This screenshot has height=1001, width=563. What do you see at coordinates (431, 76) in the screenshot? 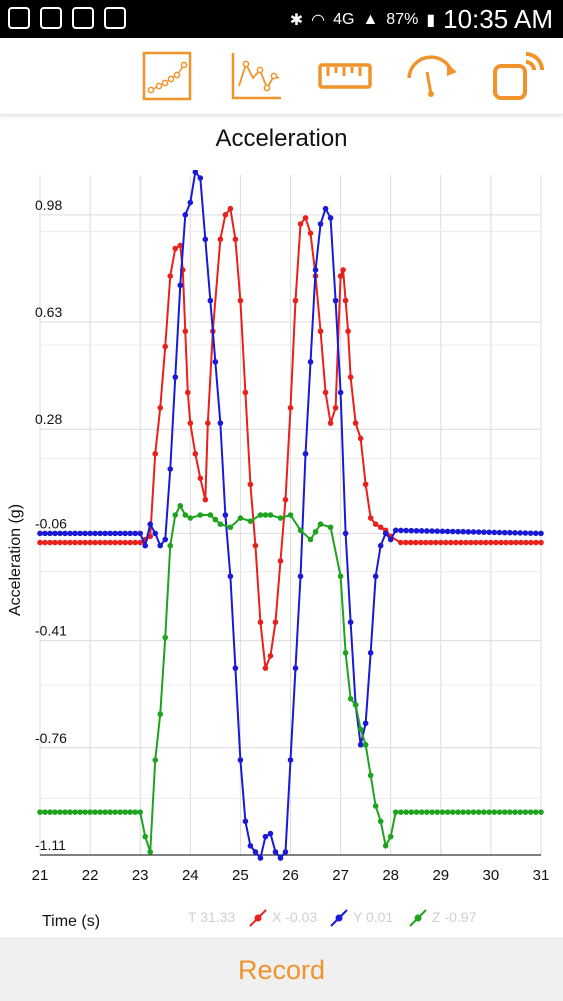
I see `gauge-icon` at bounding box center [431, 76].